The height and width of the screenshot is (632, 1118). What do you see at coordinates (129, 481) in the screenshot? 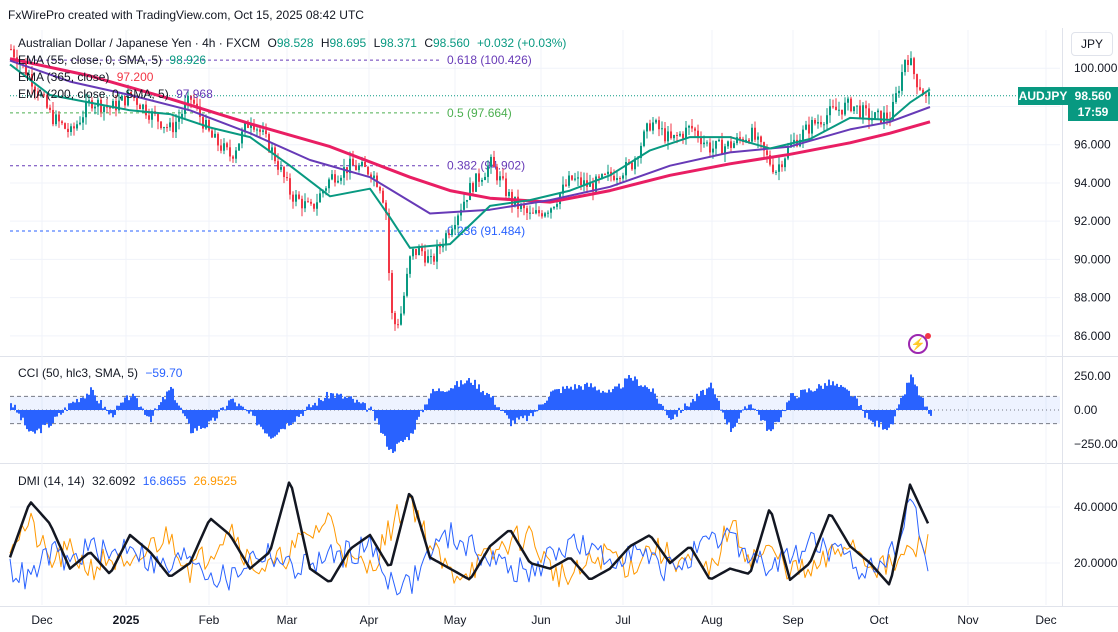
I see `dmi-legend: DMI (14, 14) 32.6092 16.8655 26.9525` at bounding box center [129, 481].